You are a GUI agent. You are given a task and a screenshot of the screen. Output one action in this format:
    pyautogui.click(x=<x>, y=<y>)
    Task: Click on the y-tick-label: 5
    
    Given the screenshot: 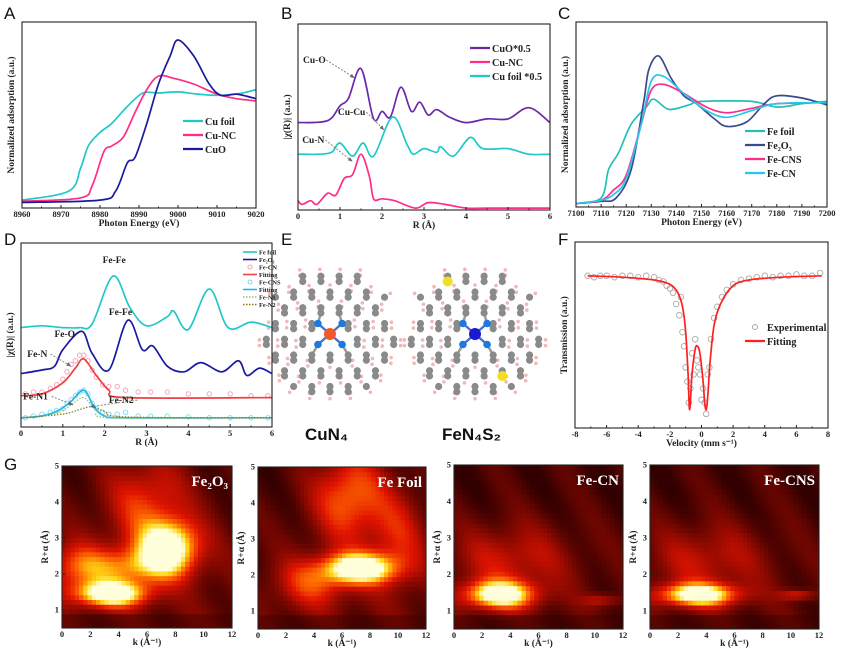 What is the action you would take?
    pyautogui.click(x=253, y=467)
    